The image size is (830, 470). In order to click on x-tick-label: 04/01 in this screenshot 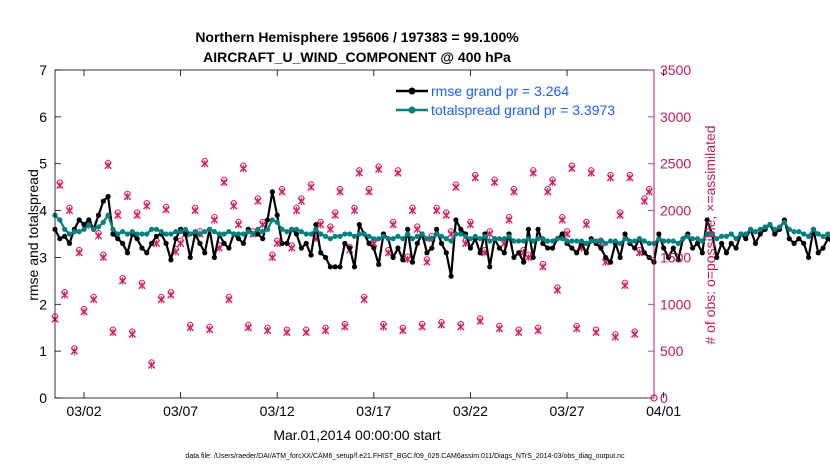, I will do `click(663, 411)`.